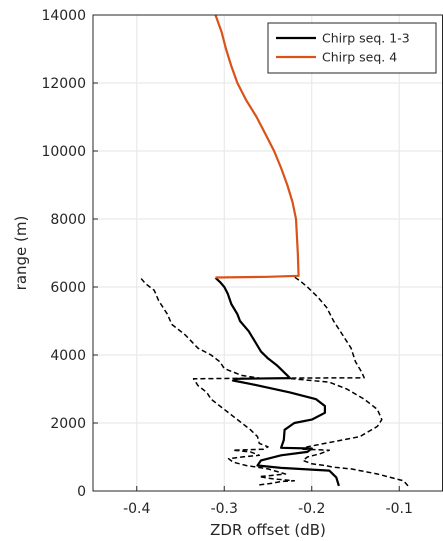  Describe the element at coordinates (224, 509) in the screenshot. I see `x-tick-label: -0.3` at that location.